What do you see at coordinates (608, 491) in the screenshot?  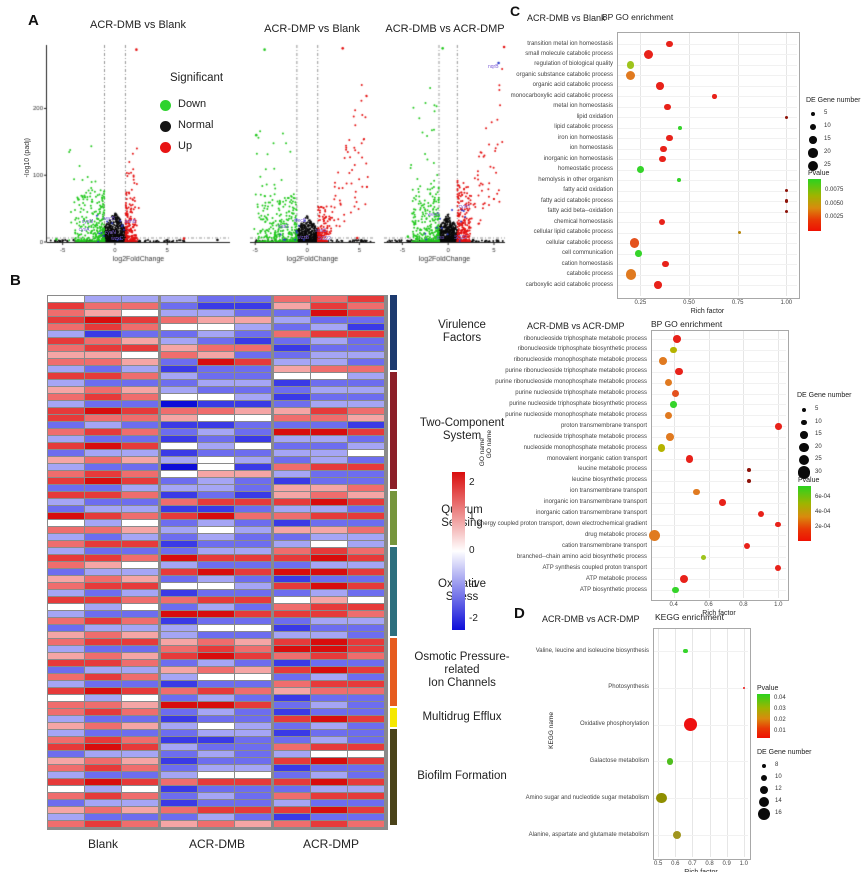 I see `go-term-label: ion transmembrane transport` at bounding box center [608, 491].